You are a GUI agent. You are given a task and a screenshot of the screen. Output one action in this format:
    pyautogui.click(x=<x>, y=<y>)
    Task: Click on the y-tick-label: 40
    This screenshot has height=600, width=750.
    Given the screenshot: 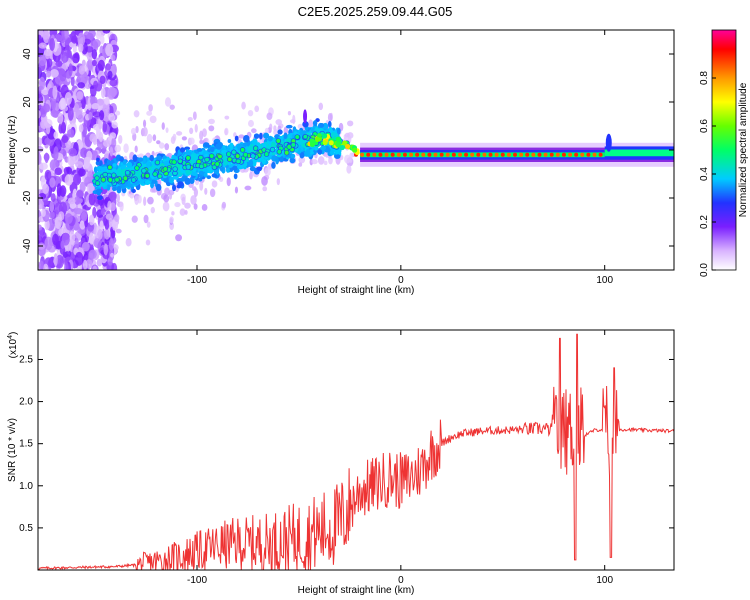 What is the action you would take?
    pyautogui.click(x=27, y=54)
    